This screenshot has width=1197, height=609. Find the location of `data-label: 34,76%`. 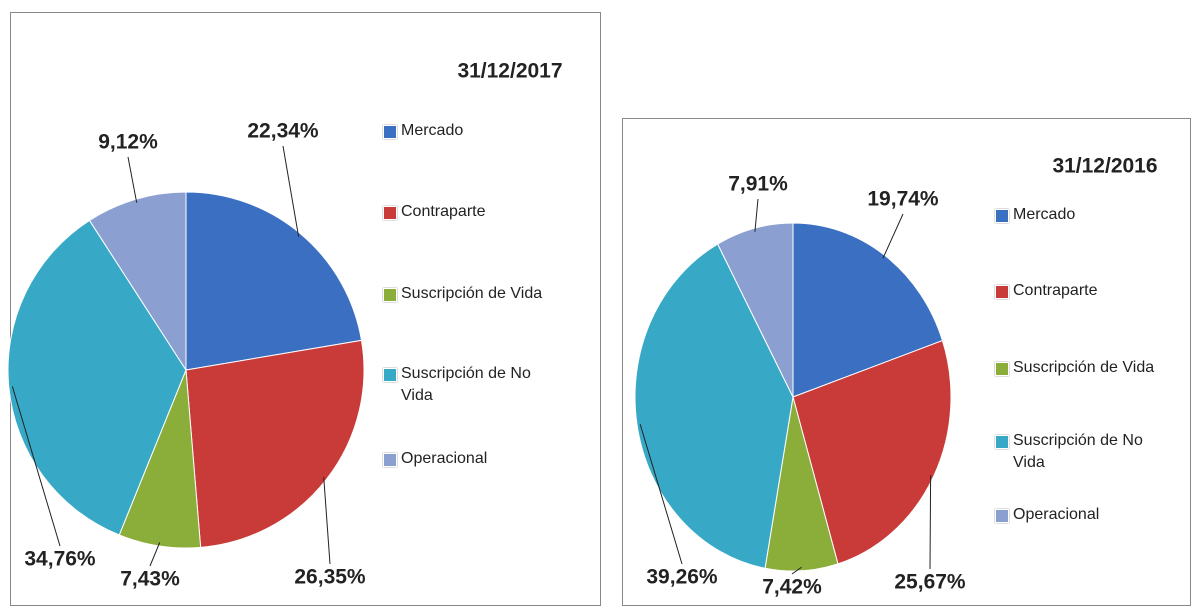

data-label: 34,76% is located at coordinates (60, 559).